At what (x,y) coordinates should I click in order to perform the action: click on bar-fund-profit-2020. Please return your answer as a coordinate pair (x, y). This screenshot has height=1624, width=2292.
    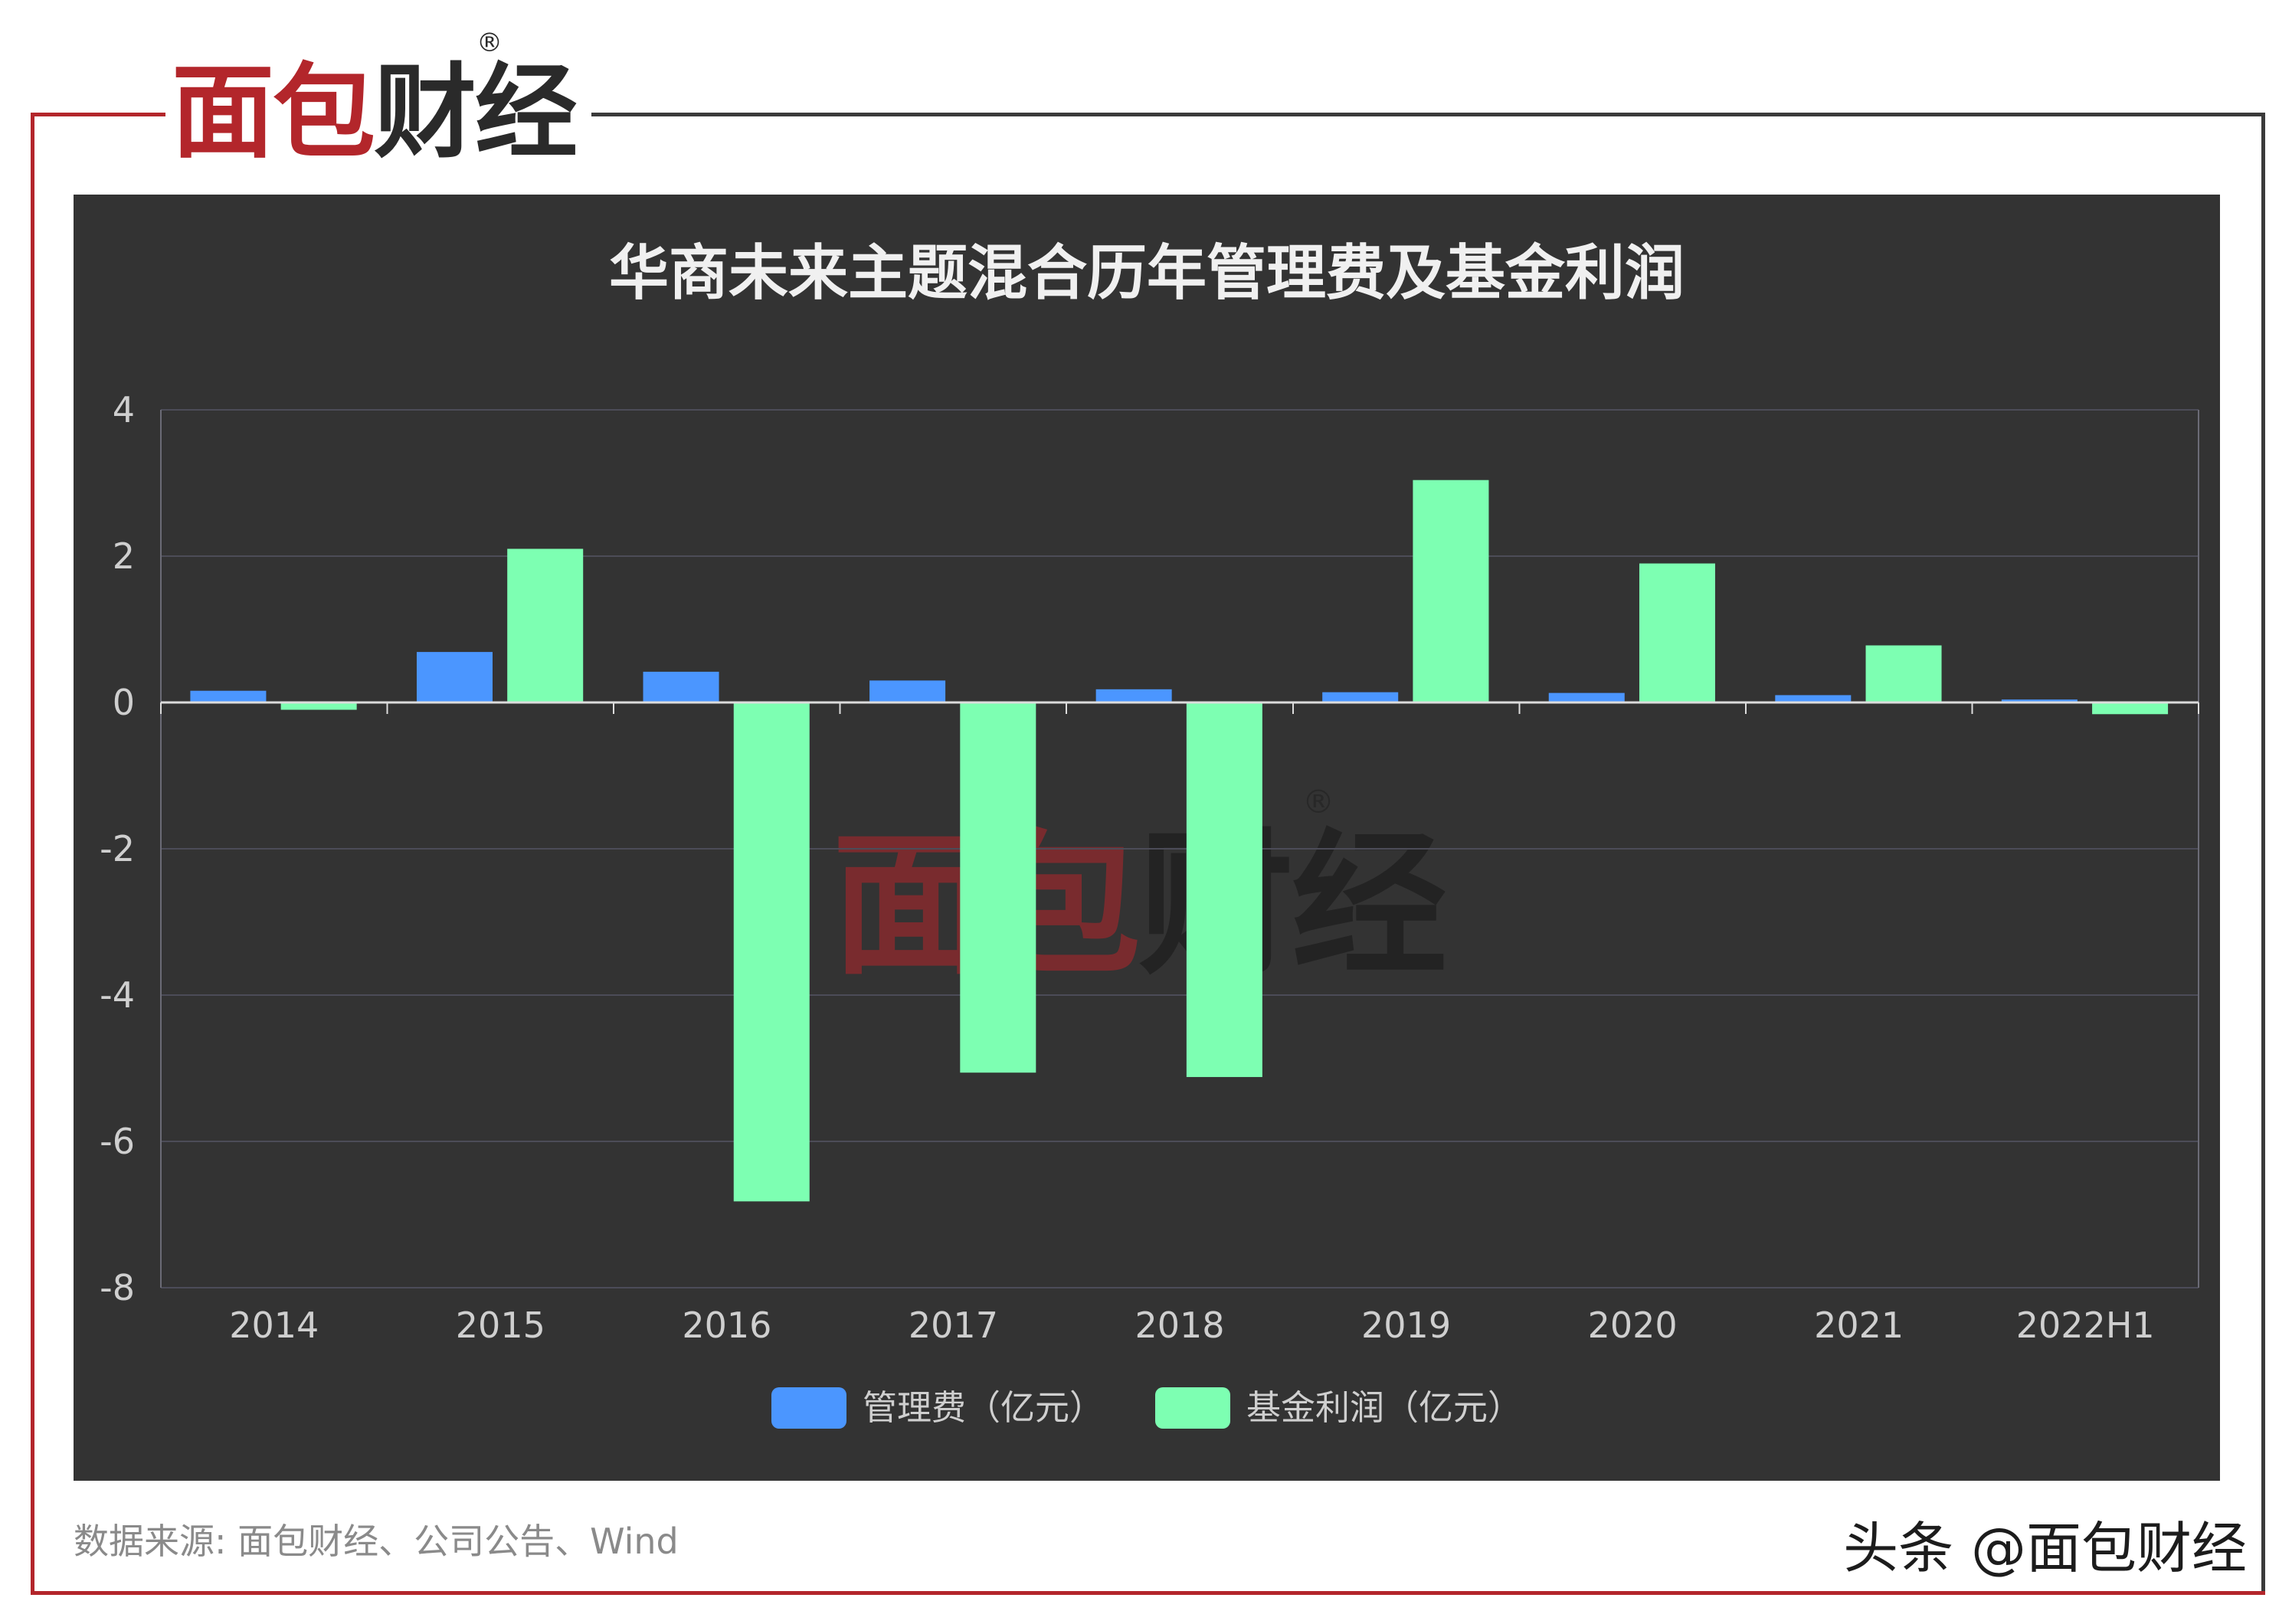
    Looking at the image, I should click on (1677, 633).